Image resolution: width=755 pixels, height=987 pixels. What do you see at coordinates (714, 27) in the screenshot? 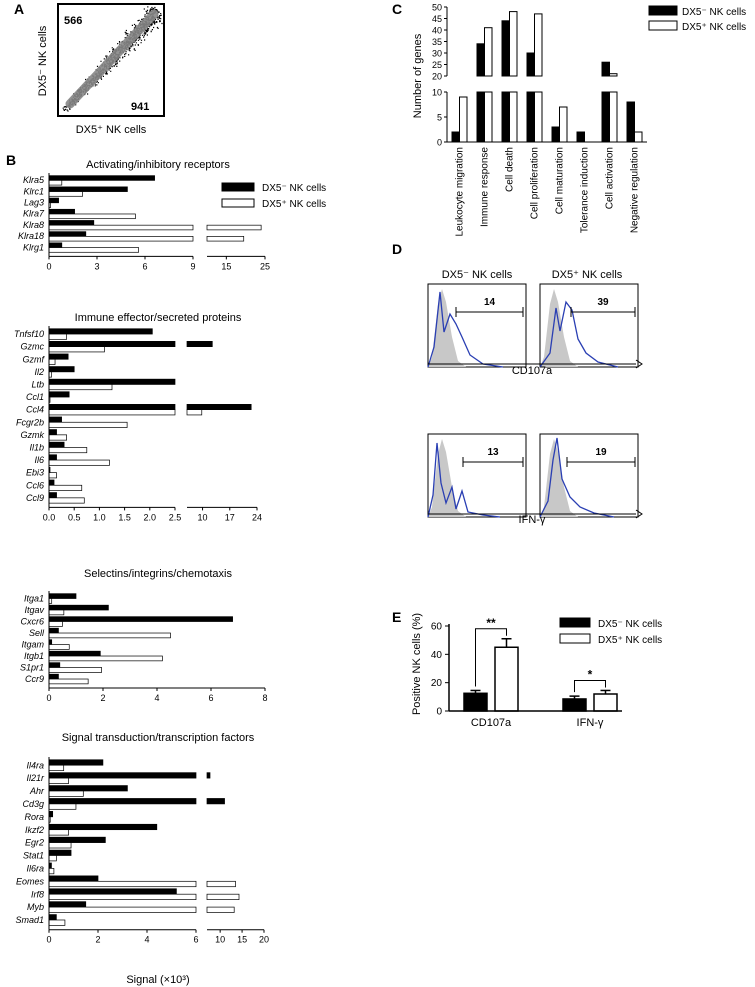
I see `legend-label-dx5-pos: DX5⁺ NK cells` at bounding box center [714, 27].